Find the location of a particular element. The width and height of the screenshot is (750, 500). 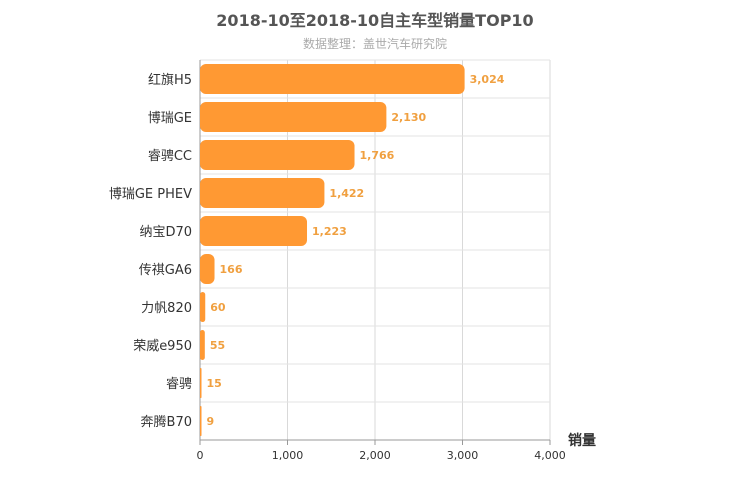

value-label: 15 is located at coordinates (214, 383).